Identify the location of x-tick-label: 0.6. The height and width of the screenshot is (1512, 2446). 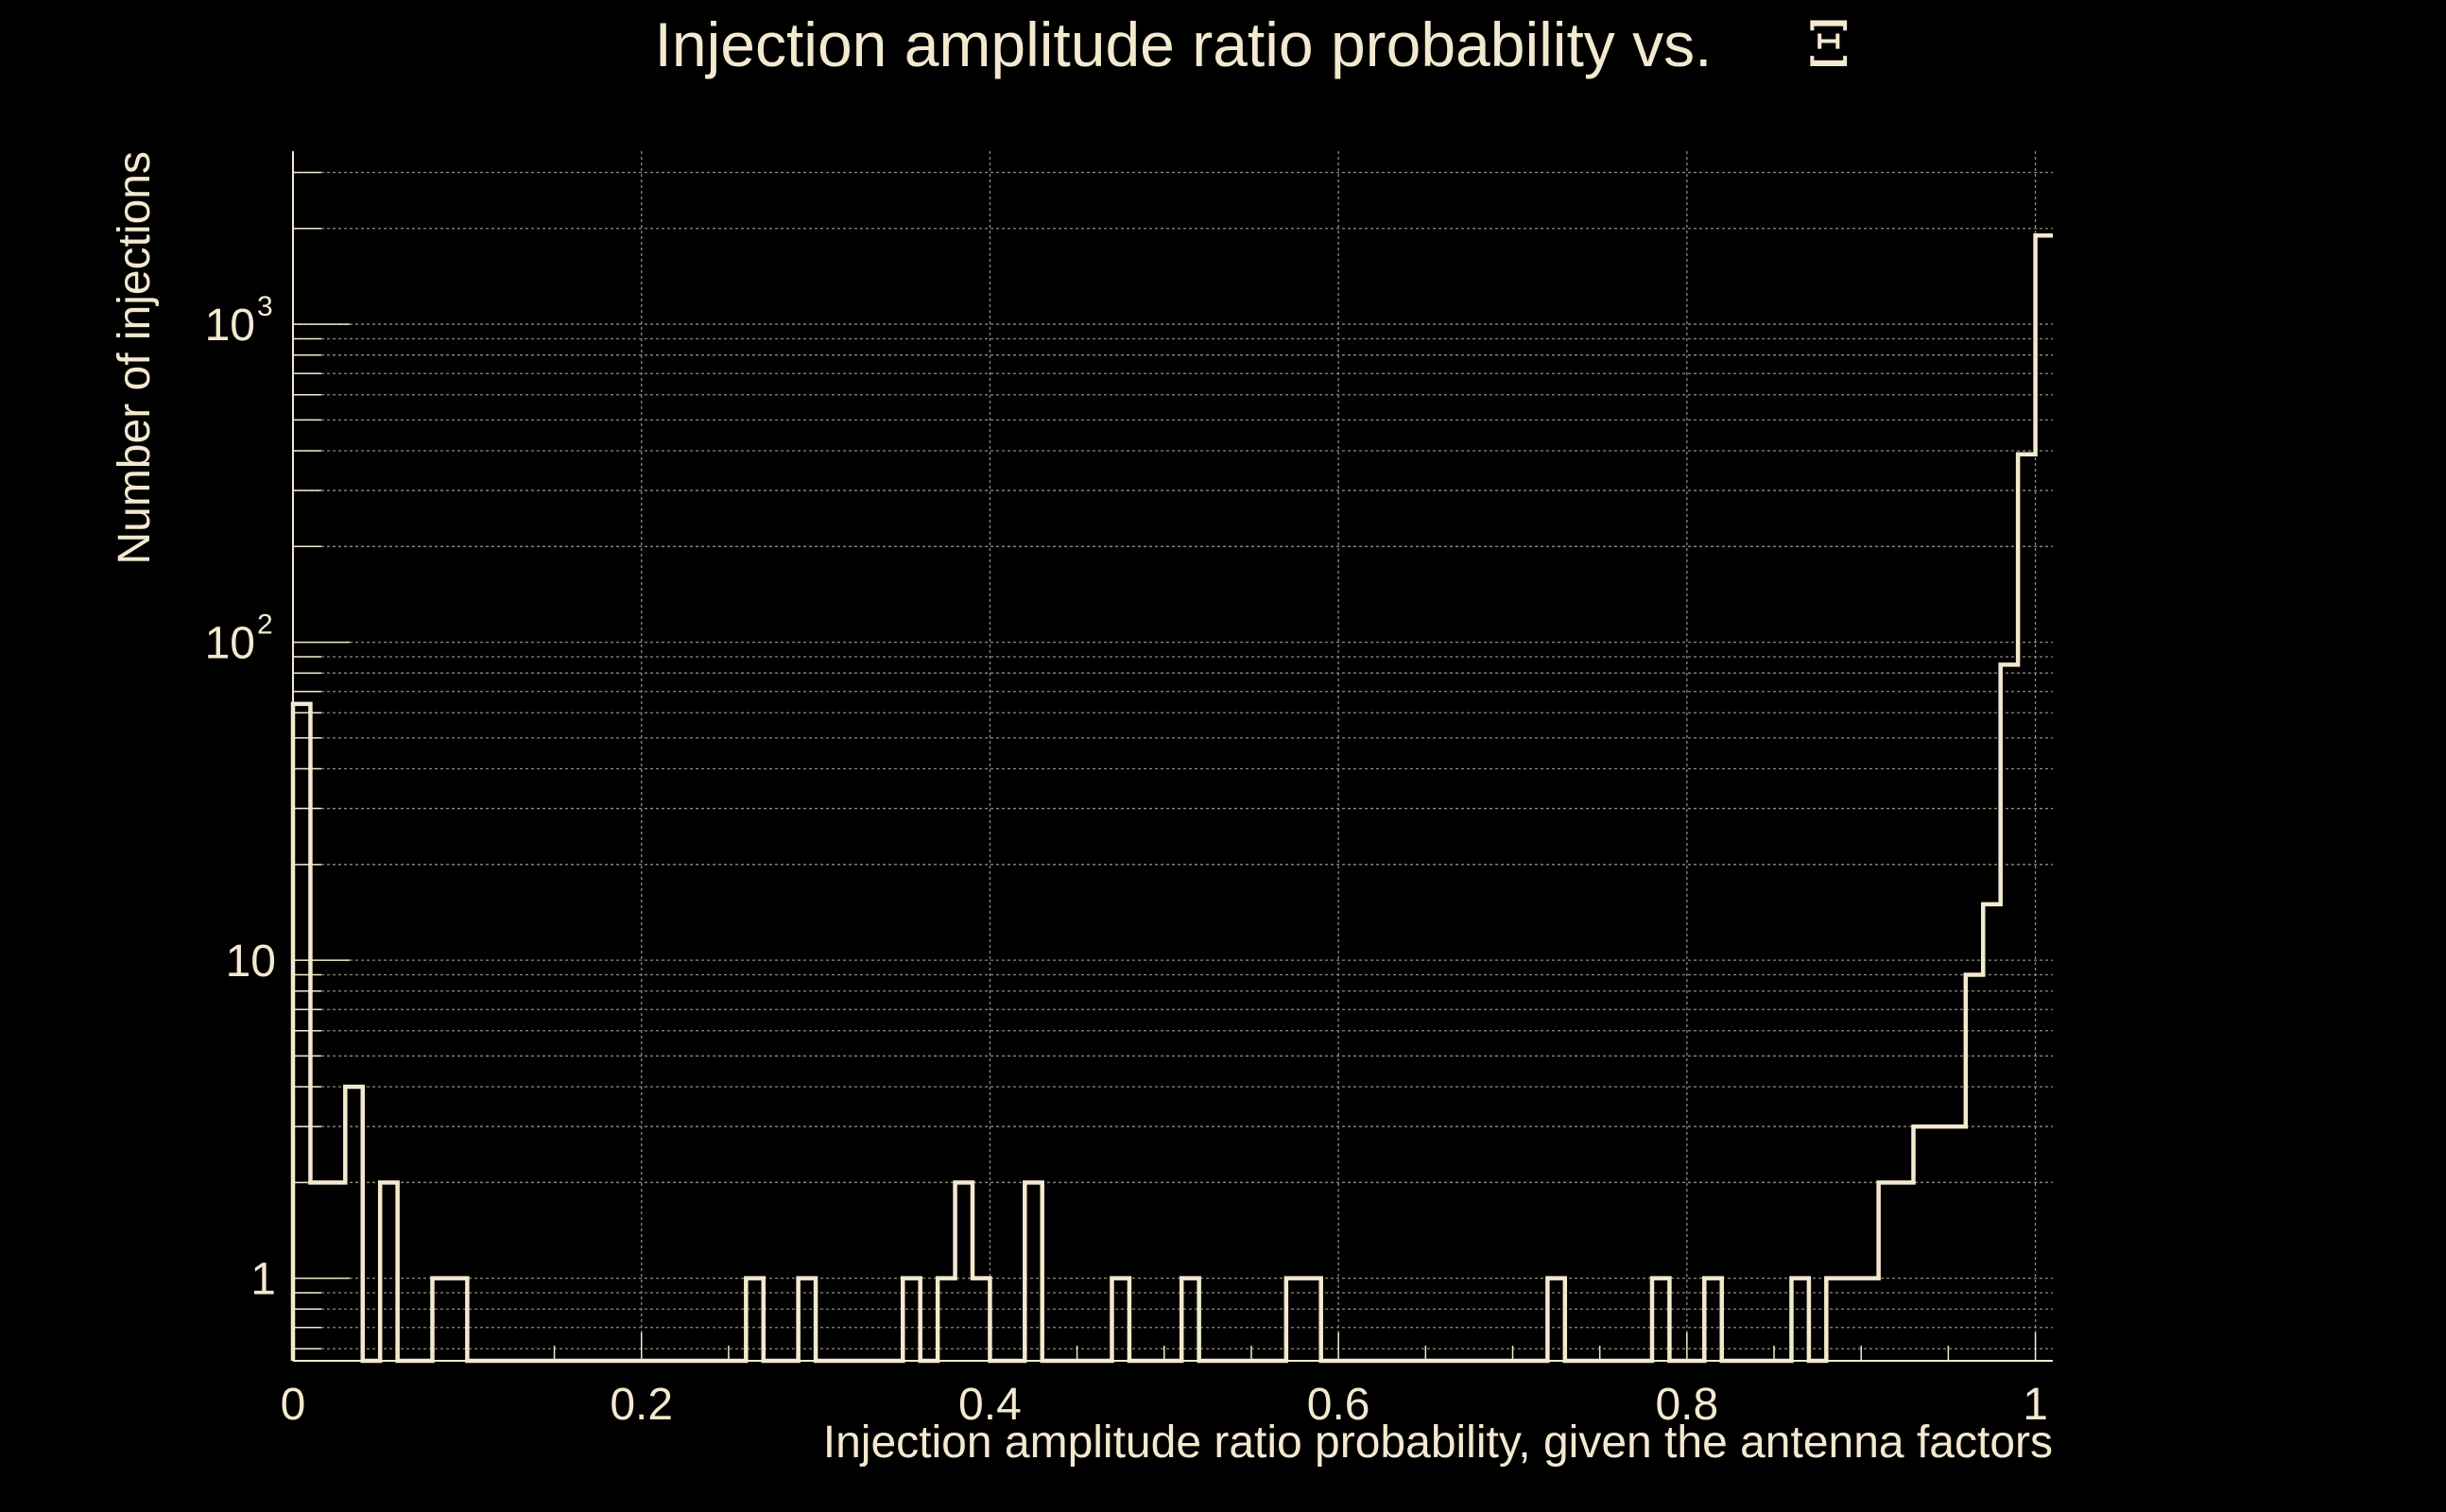
(1338, 1405).